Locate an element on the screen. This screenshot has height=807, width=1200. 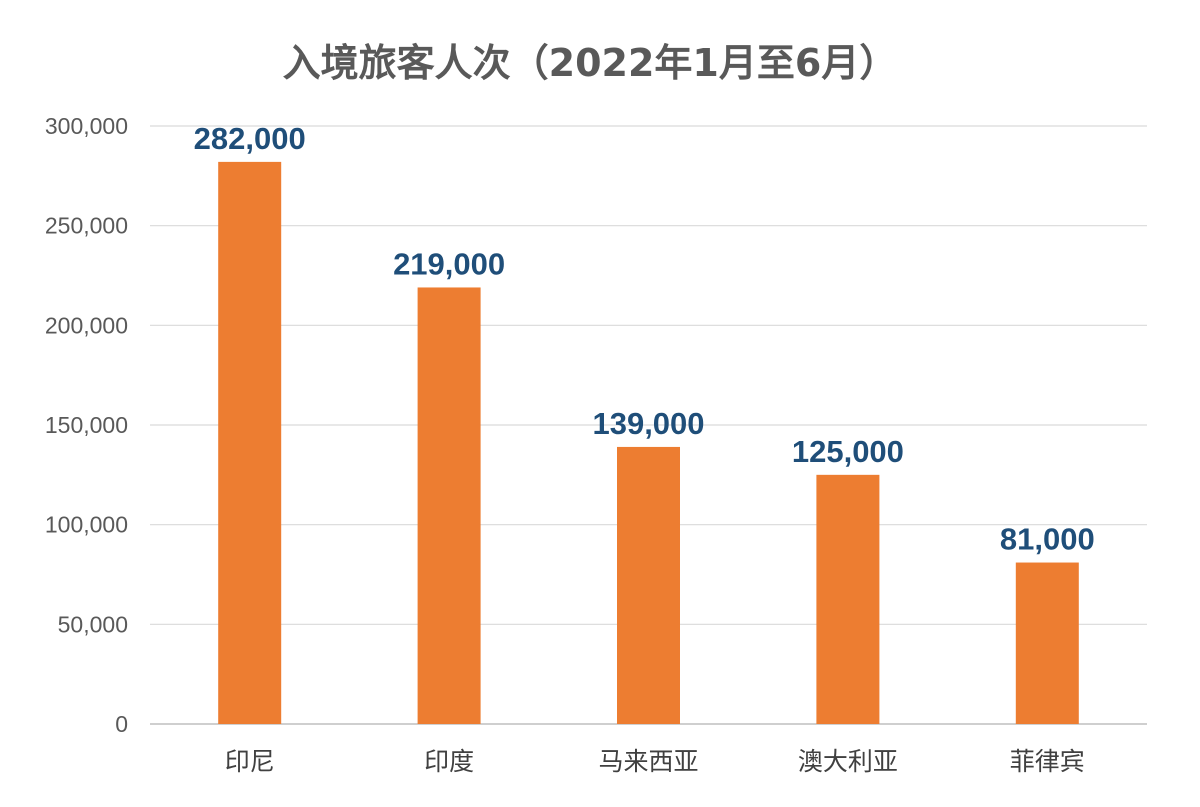
y-tick-label: 50,000 is located at coordinates (93, 624).